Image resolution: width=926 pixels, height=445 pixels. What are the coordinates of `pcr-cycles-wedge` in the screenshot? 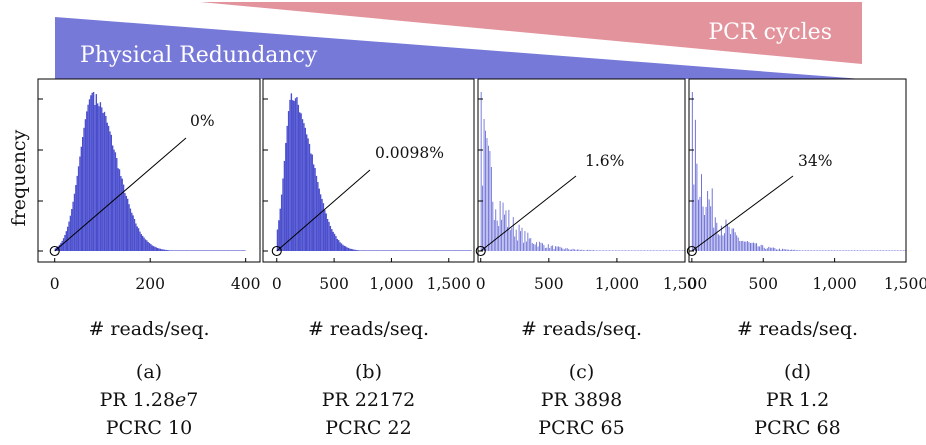 It's located at (531, 33).